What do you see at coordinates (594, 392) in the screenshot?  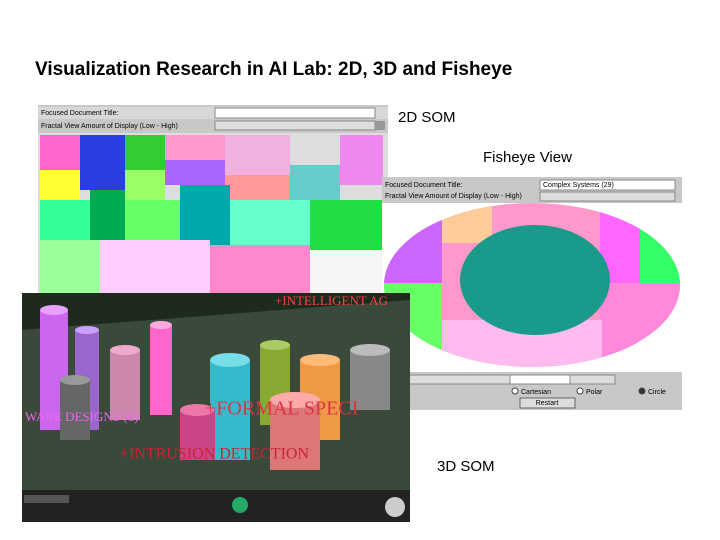 I see `fisheye-option: Polar` at bounding box center [594, 392].